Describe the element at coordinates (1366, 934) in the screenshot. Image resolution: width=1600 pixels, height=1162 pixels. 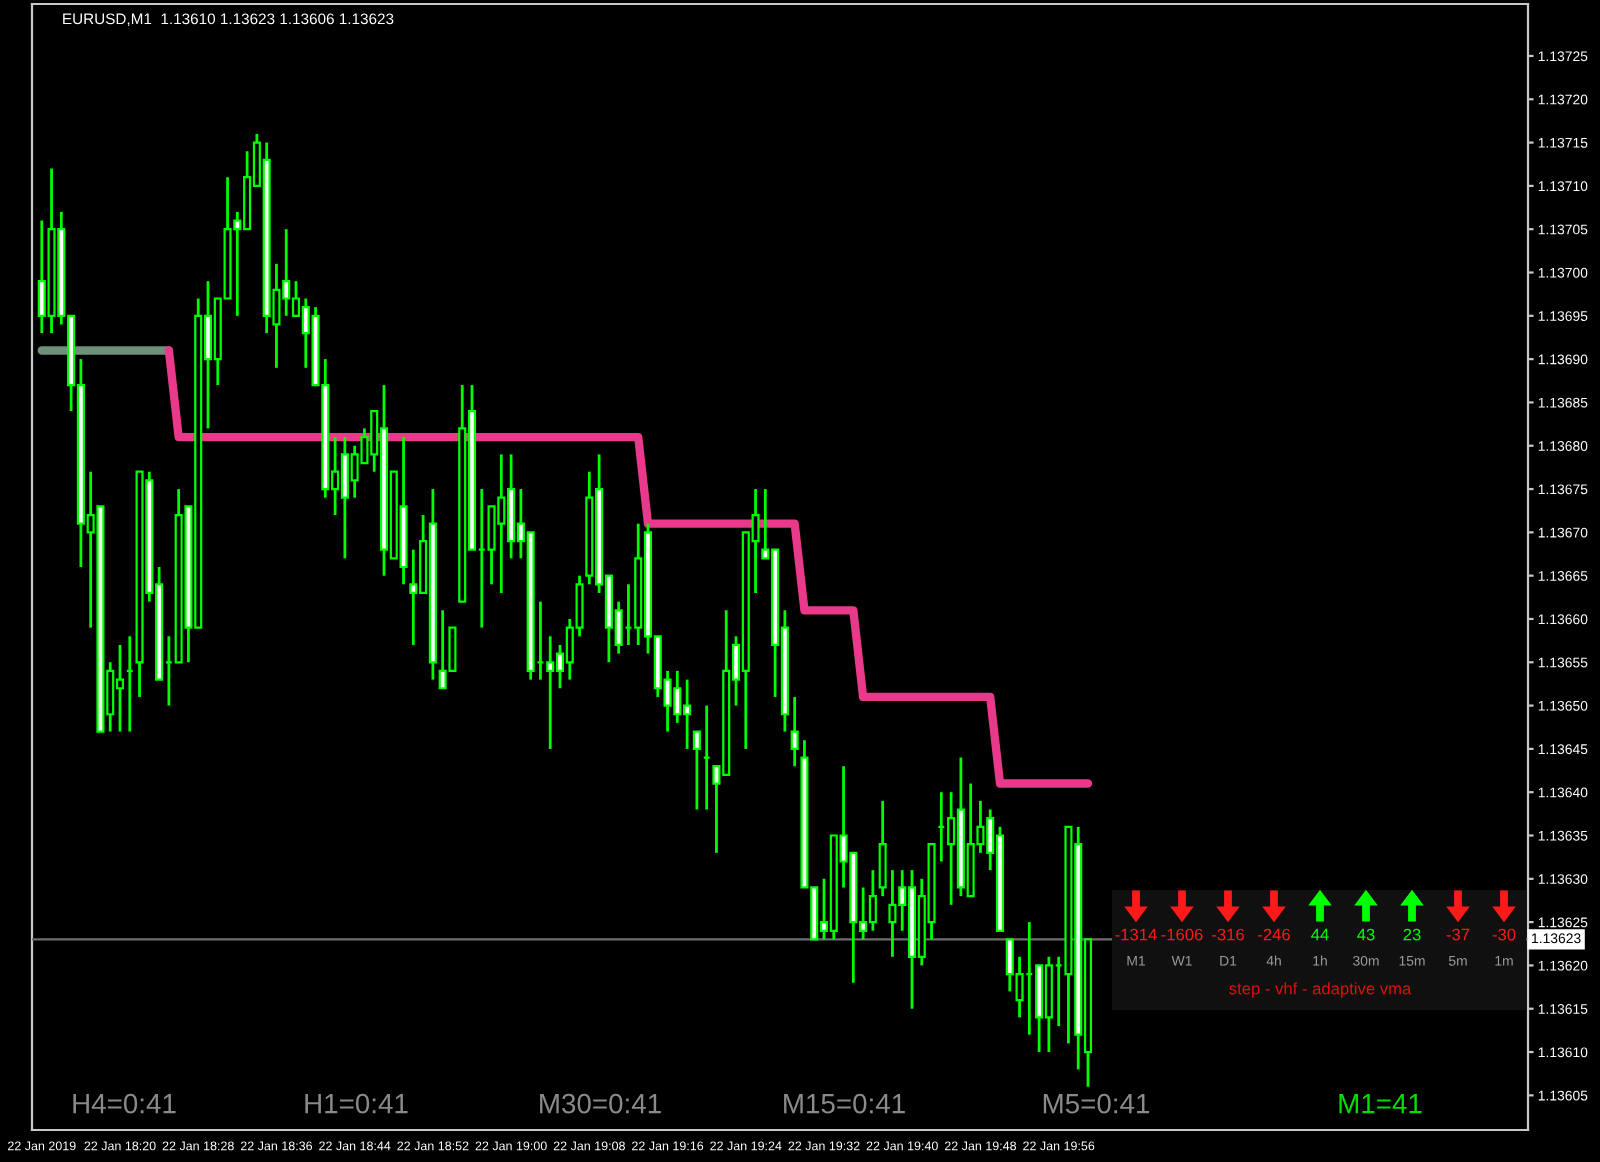
I see `annotation: 43` at that location.